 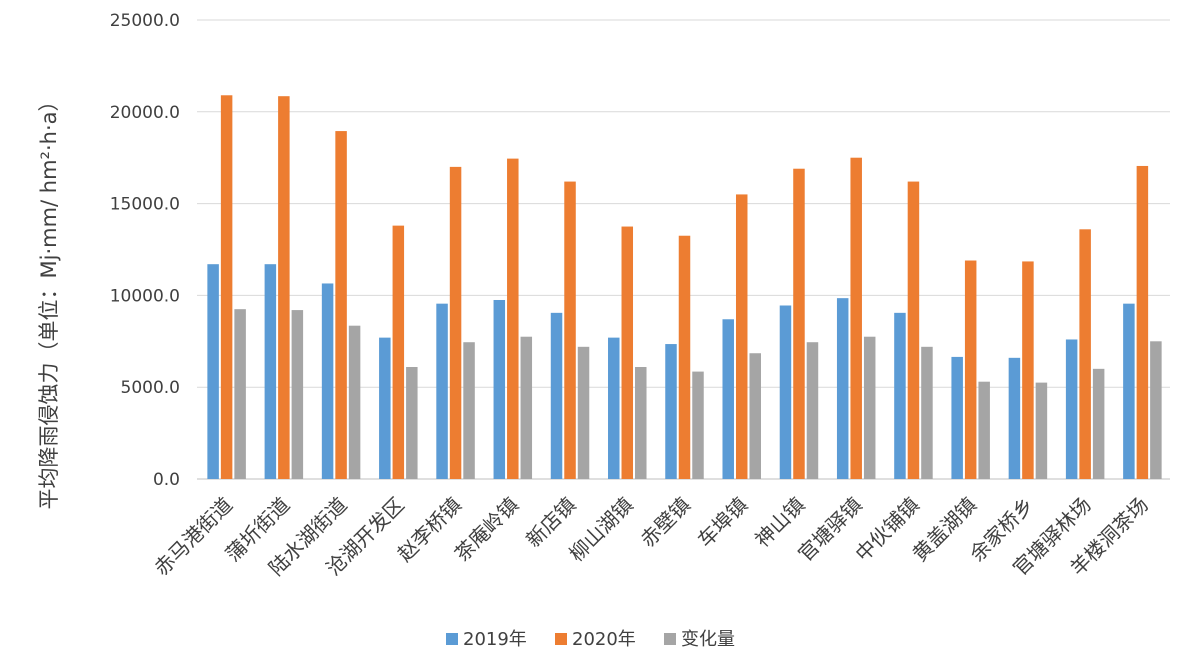 What do you see at coordinates (604, 639) in the screenshot?
I see `legend-label: 2020年` at bounding box center [604, 639].